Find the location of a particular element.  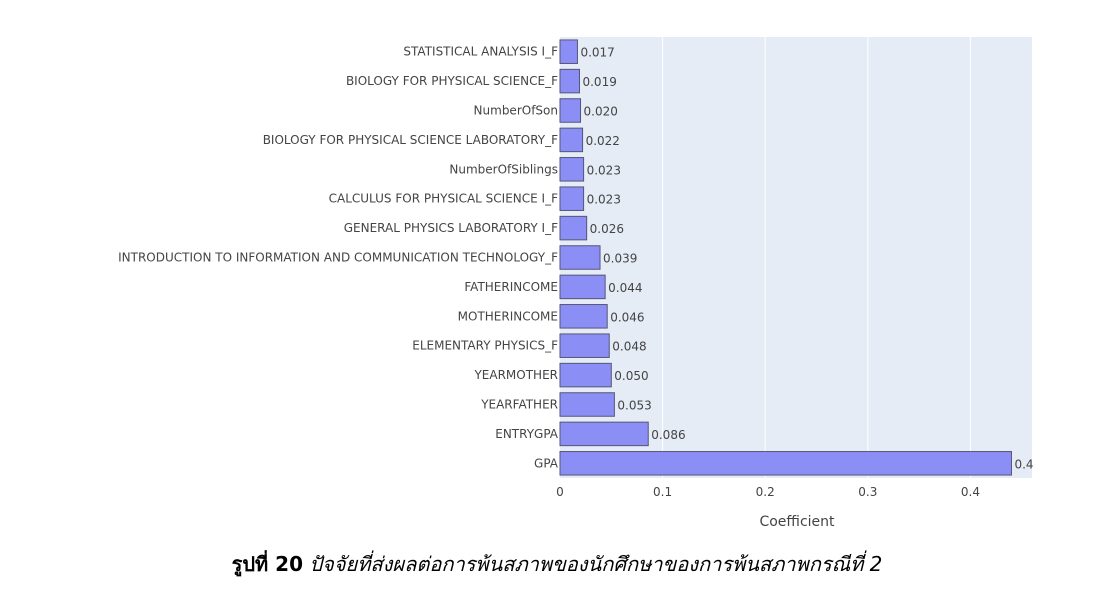

category-label: NumberOfSon is located at coordinates (516, 111).